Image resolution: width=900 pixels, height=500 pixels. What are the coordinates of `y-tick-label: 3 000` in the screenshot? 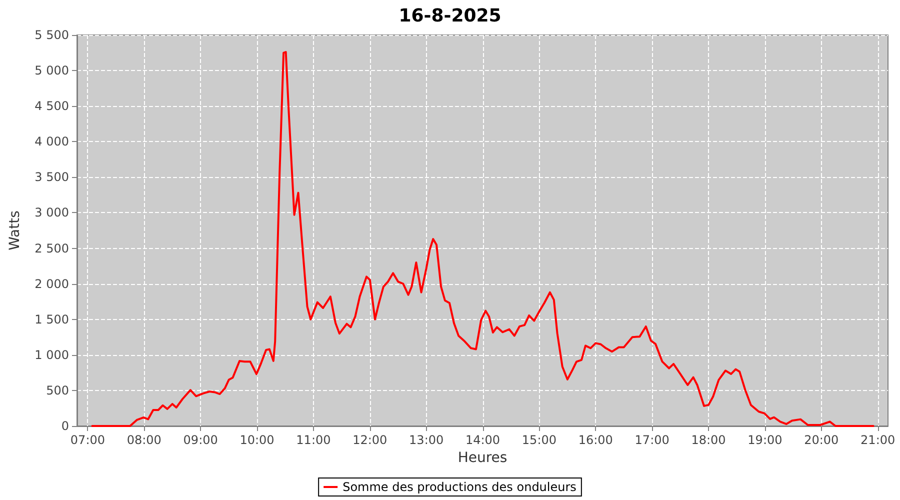 It's located at (51, 213).